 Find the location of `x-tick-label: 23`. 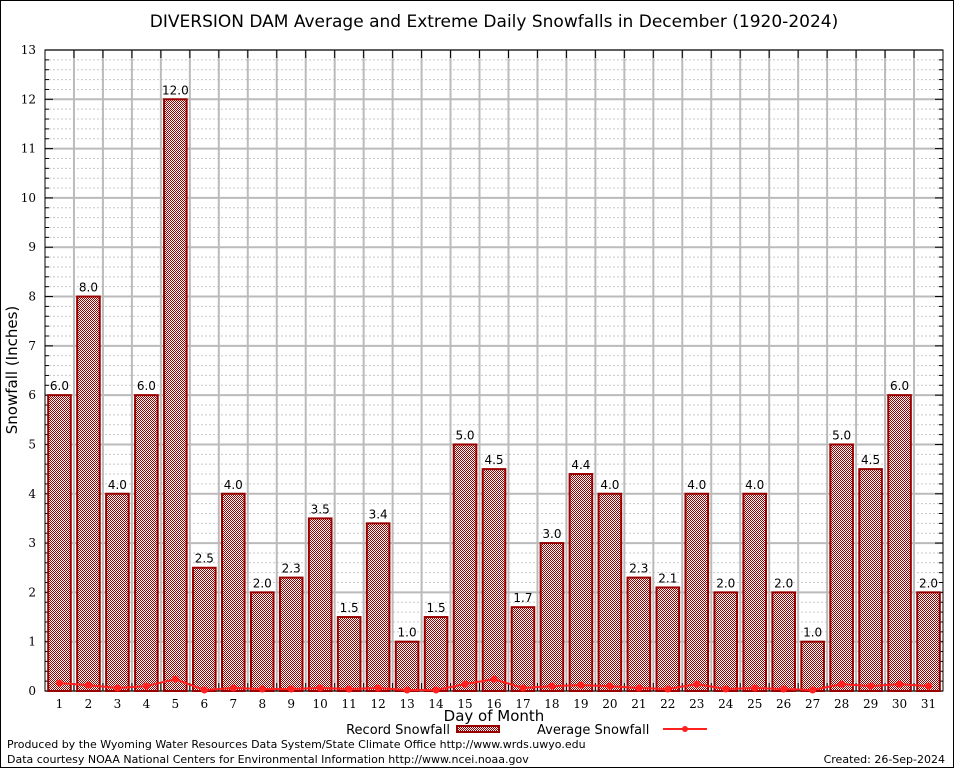

x-tick-label: 23 is located at coordinates (696, 704).